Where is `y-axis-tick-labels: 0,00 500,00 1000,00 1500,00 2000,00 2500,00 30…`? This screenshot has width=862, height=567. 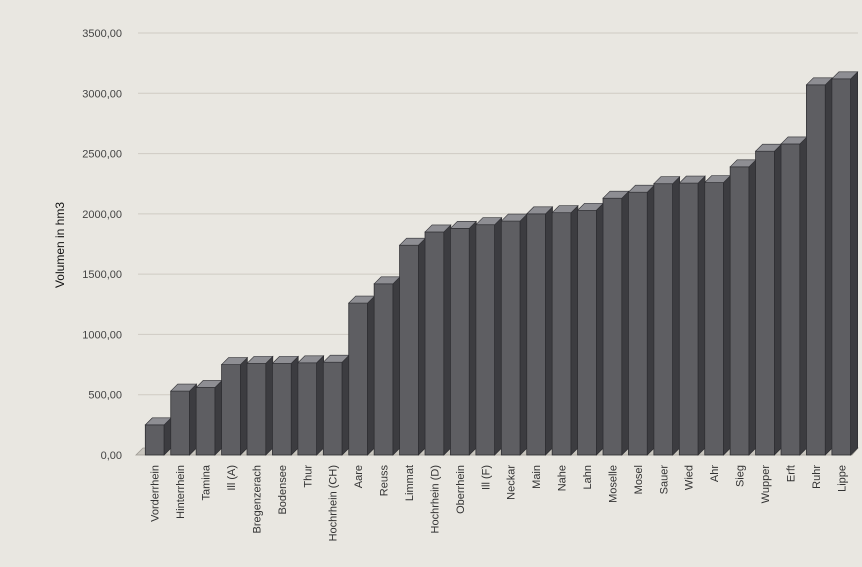
y-axis-tick-labels: 0,00 500,00 1000,00 1500,00 2000,00 2500,00 30… is located at coordinates (102, 245).